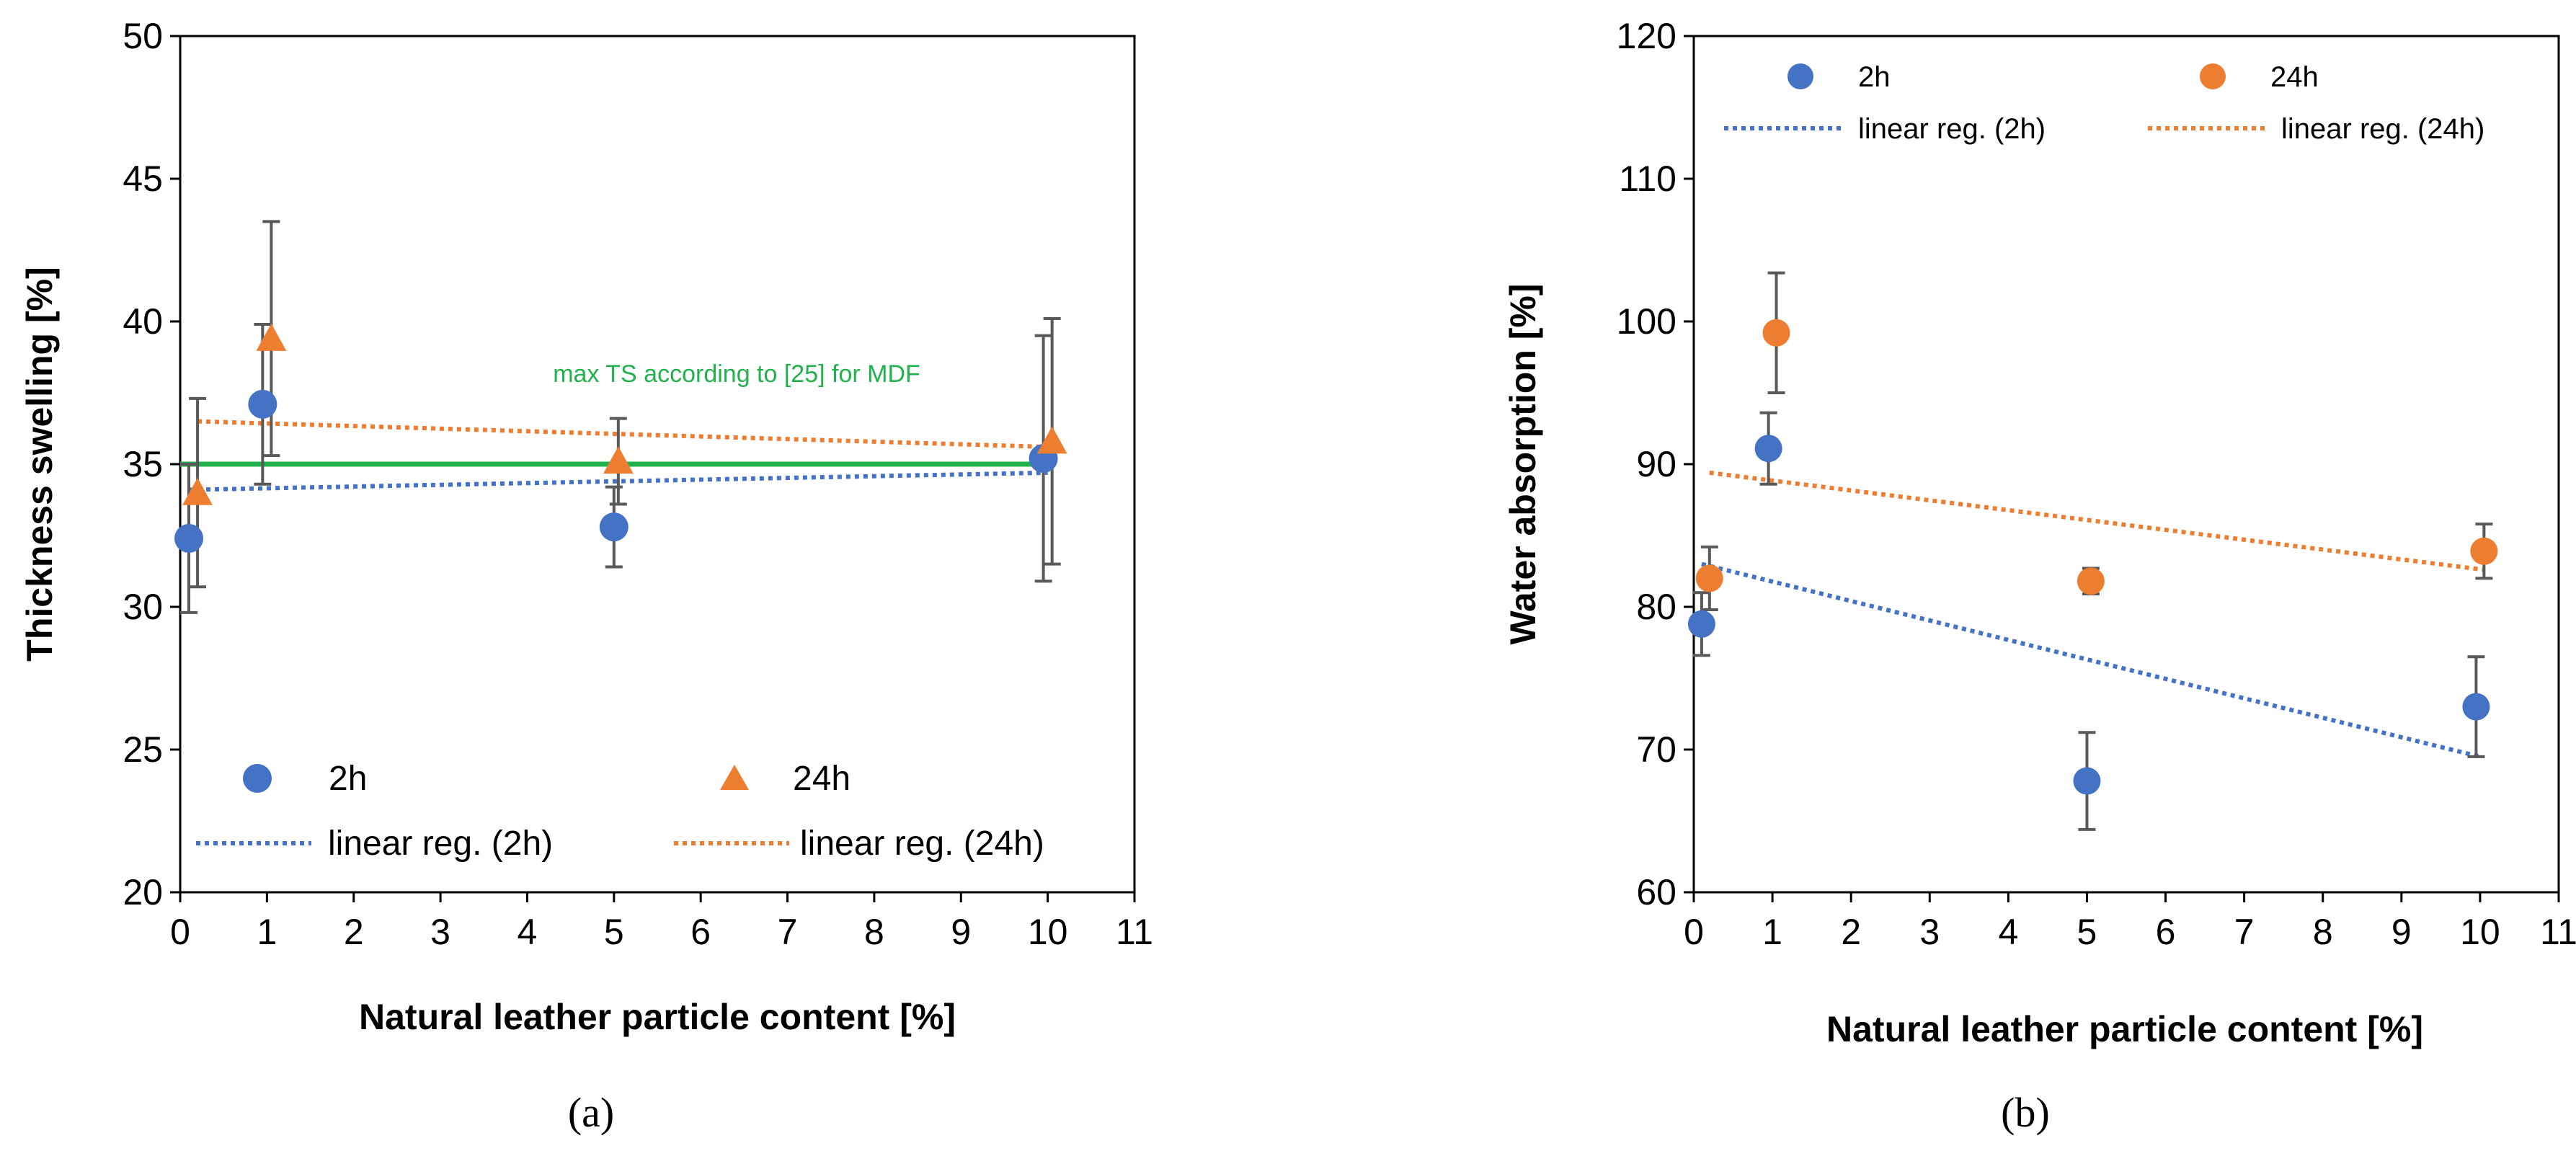  Describe the element at coordinates (736, 374) in the screenshot. I see `panel-a-reference-label: max TS according to [25] for MDF` at that location.